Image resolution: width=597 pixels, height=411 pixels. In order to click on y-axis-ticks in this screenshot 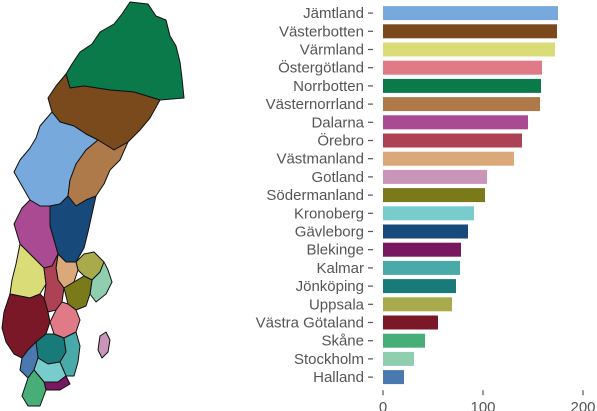, I will do `click(370, 195)`.